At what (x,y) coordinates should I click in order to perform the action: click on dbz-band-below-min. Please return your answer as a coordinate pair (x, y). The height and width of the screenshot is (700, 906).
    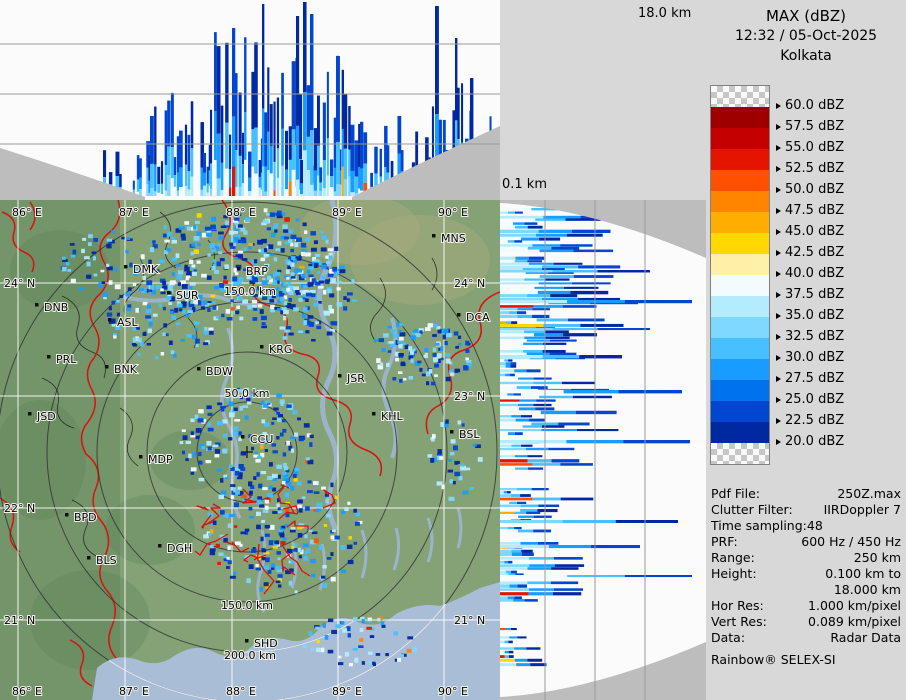
    Looking at the image, I should click on (740, 453).